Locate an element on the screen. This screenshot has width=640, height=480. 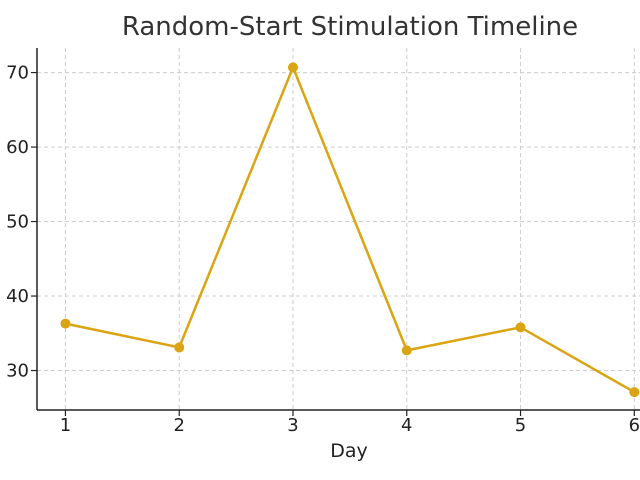
y-tick-label: 70 is located at coordinates (17, 73).